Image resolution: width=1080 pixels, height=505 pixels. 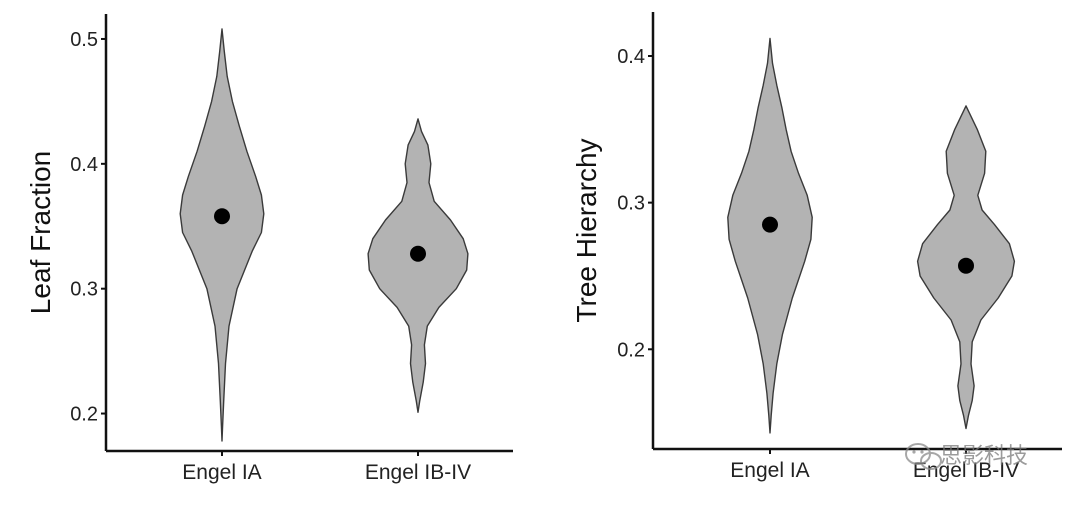 I want to click on y-tick-label: 0.5, so click(x=84, y=40).